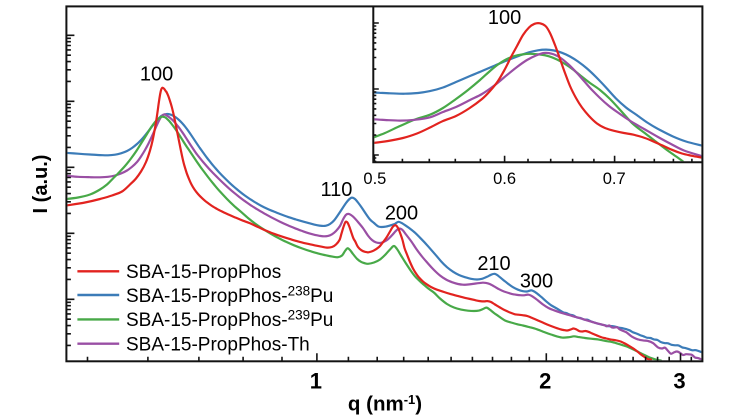  What do you see at coordinates (337, 190) in the screenshot?
I see `svg-text: 110` at bounding box center [337, 190].